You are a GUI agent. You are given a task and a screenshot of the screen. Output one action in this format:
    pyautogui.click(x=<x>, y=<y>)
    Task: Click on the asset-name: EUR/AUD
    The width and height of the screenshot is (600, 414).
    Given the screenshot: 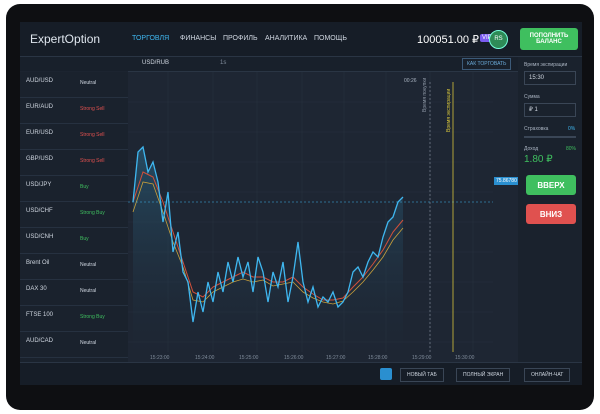 What is the action you would take?
    pyautogui.click(x=40, y=107)
    